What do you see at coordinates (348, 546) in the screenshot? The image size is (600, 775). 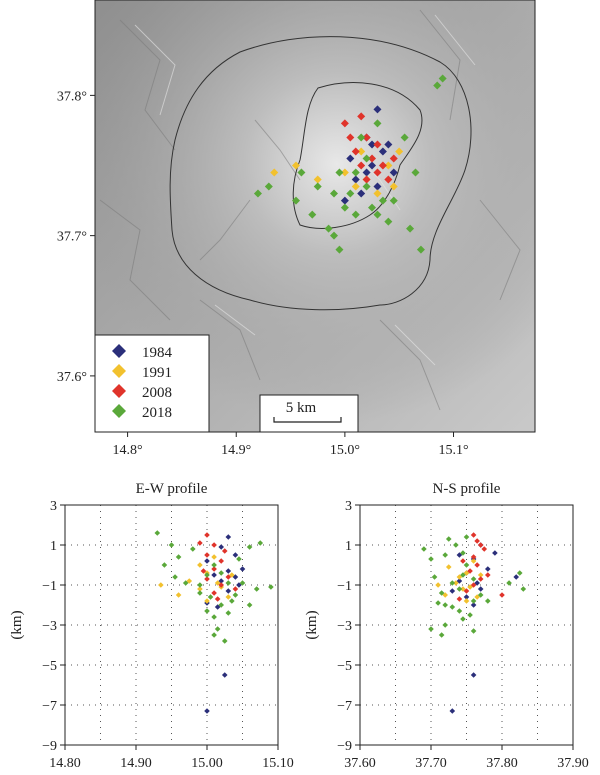 I see `profile-y-tick-label: 1` at bounding box center [348, 546].